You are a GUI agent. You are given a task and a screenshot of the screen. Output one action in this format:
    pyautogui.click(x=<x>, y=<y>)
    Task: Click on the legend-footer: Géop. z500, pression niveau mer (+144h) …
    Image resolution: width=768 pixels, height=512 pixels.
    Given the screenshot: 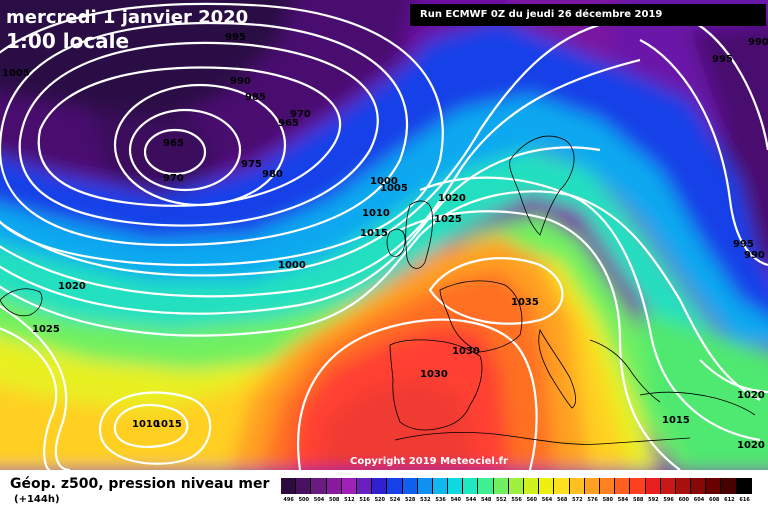 What is the action you would take?
    pyautogui.click(x=384, y=491)
    